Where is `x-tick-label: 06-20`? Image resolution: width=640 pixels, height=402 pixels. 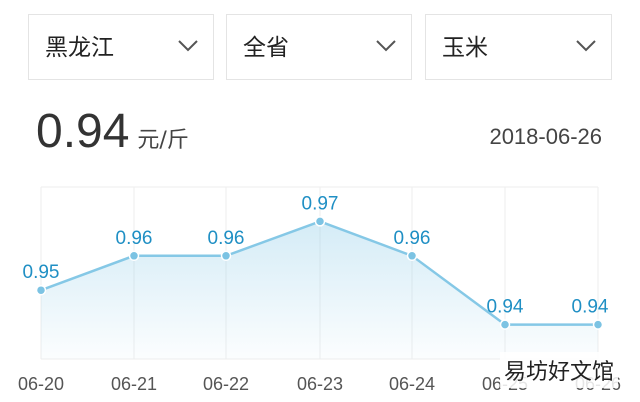
x-tick-label: 06-20 is located at coordinates (41, 384).